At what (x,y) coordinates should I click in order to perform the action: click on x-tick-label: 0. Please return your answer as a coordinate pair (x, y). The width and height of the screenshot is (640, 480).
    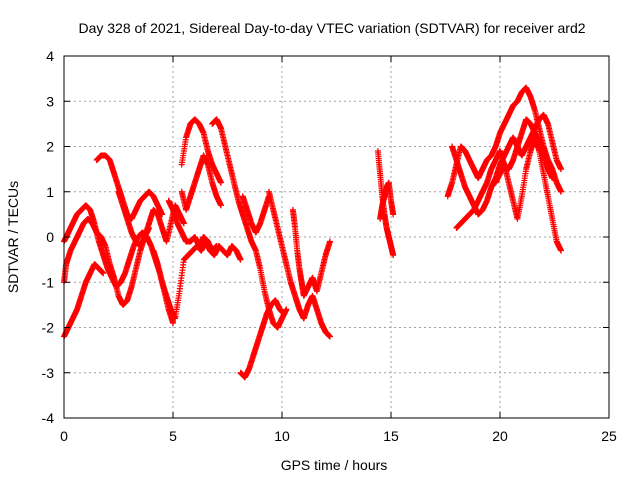
    Looking at the image, I should click on (64, 436).